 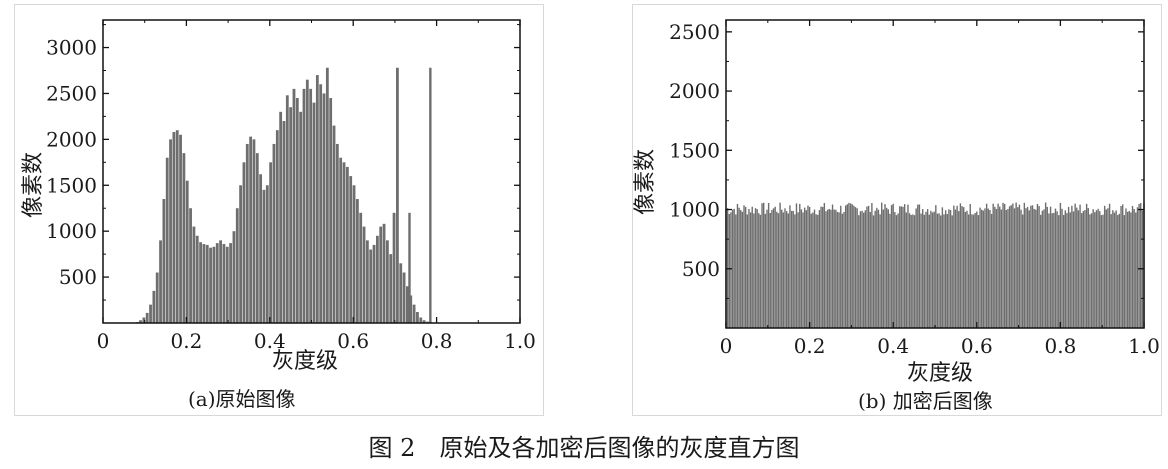 I want to click on bars, so click(x=934, y=265).